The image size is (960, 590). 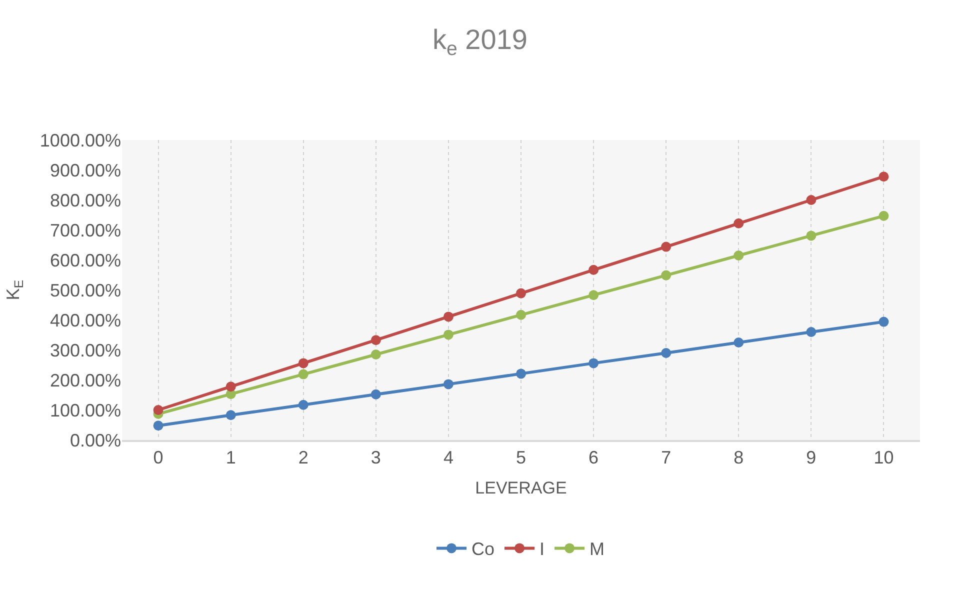 What do you see at coordinates (95, 440) in the screenshot?
I see `y-tick-label: 0.00%` at bounding box center [95, 440].